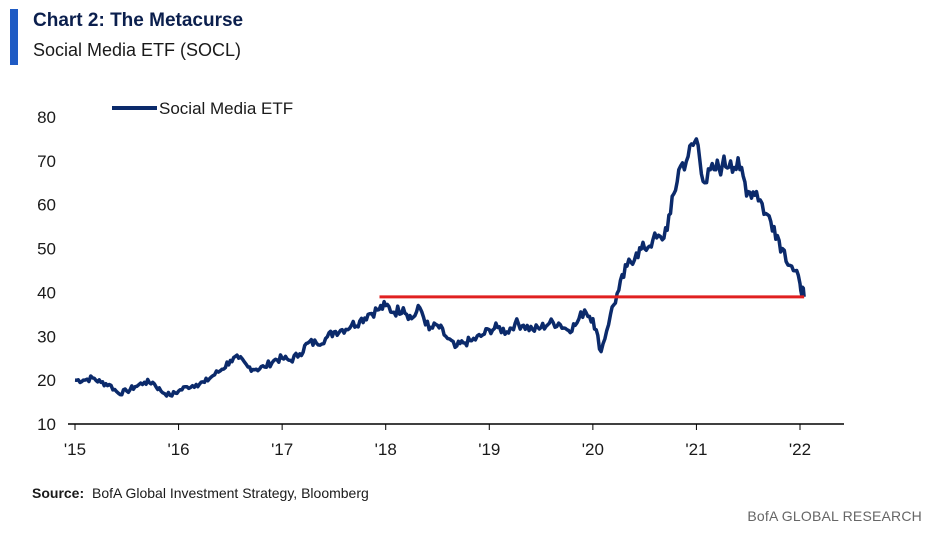 The image size is (934, 539). I want to click on x-tick-label: '19, so click(489, 449).